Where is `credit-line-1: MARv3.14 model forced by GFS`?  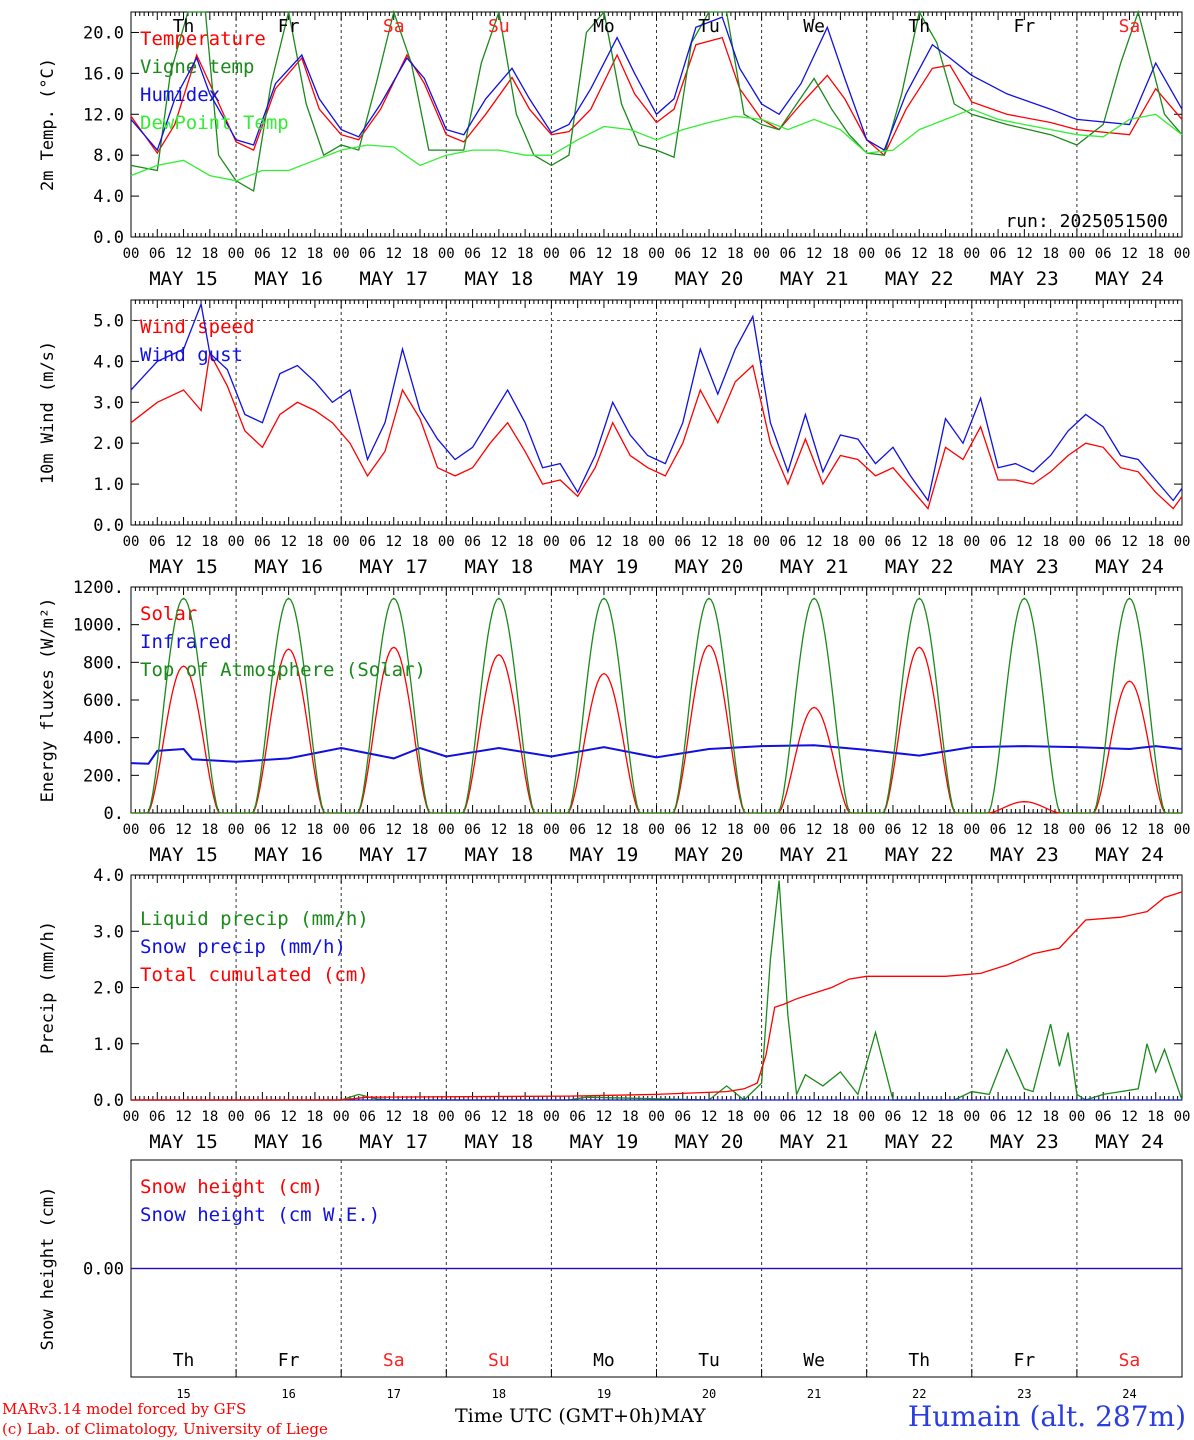 credit-line-1: MARv3.14 model forced by GFS is located at coordinates (124, 1409).